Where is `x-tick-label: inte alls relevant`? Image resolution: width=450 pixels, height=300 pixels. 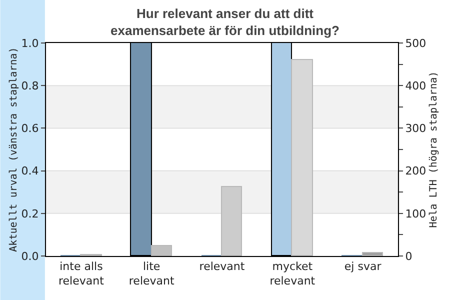 x-tick-label: inte alls relevant is located at coordinates (81, 274).